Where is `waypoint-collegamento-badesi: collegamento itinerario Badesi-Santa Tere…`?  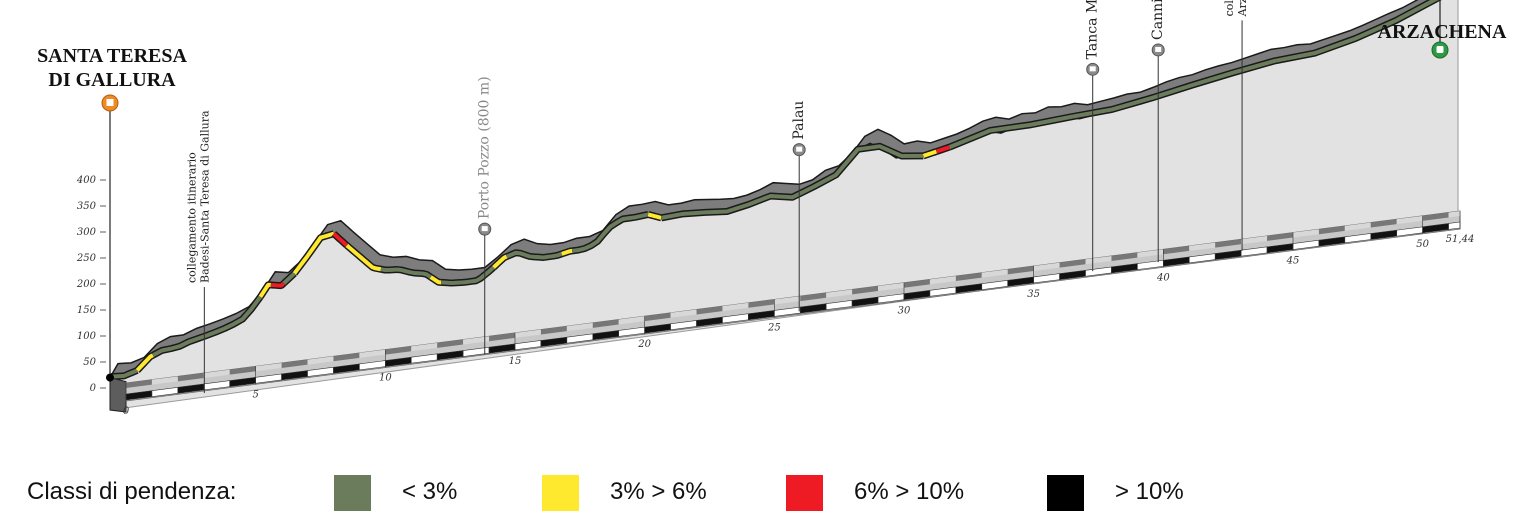 waypoint-collegamento-badesi: collegamento itinerario Badesi-Santa Tere… is located at coordinates (198, 252).